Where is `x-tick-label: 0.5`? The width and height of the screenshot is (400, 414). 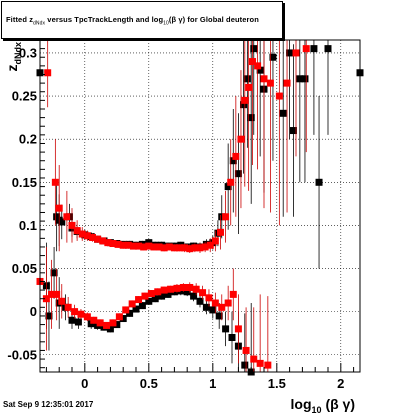
x-tick-label: 0.5 is located at coordinates (149, 383).